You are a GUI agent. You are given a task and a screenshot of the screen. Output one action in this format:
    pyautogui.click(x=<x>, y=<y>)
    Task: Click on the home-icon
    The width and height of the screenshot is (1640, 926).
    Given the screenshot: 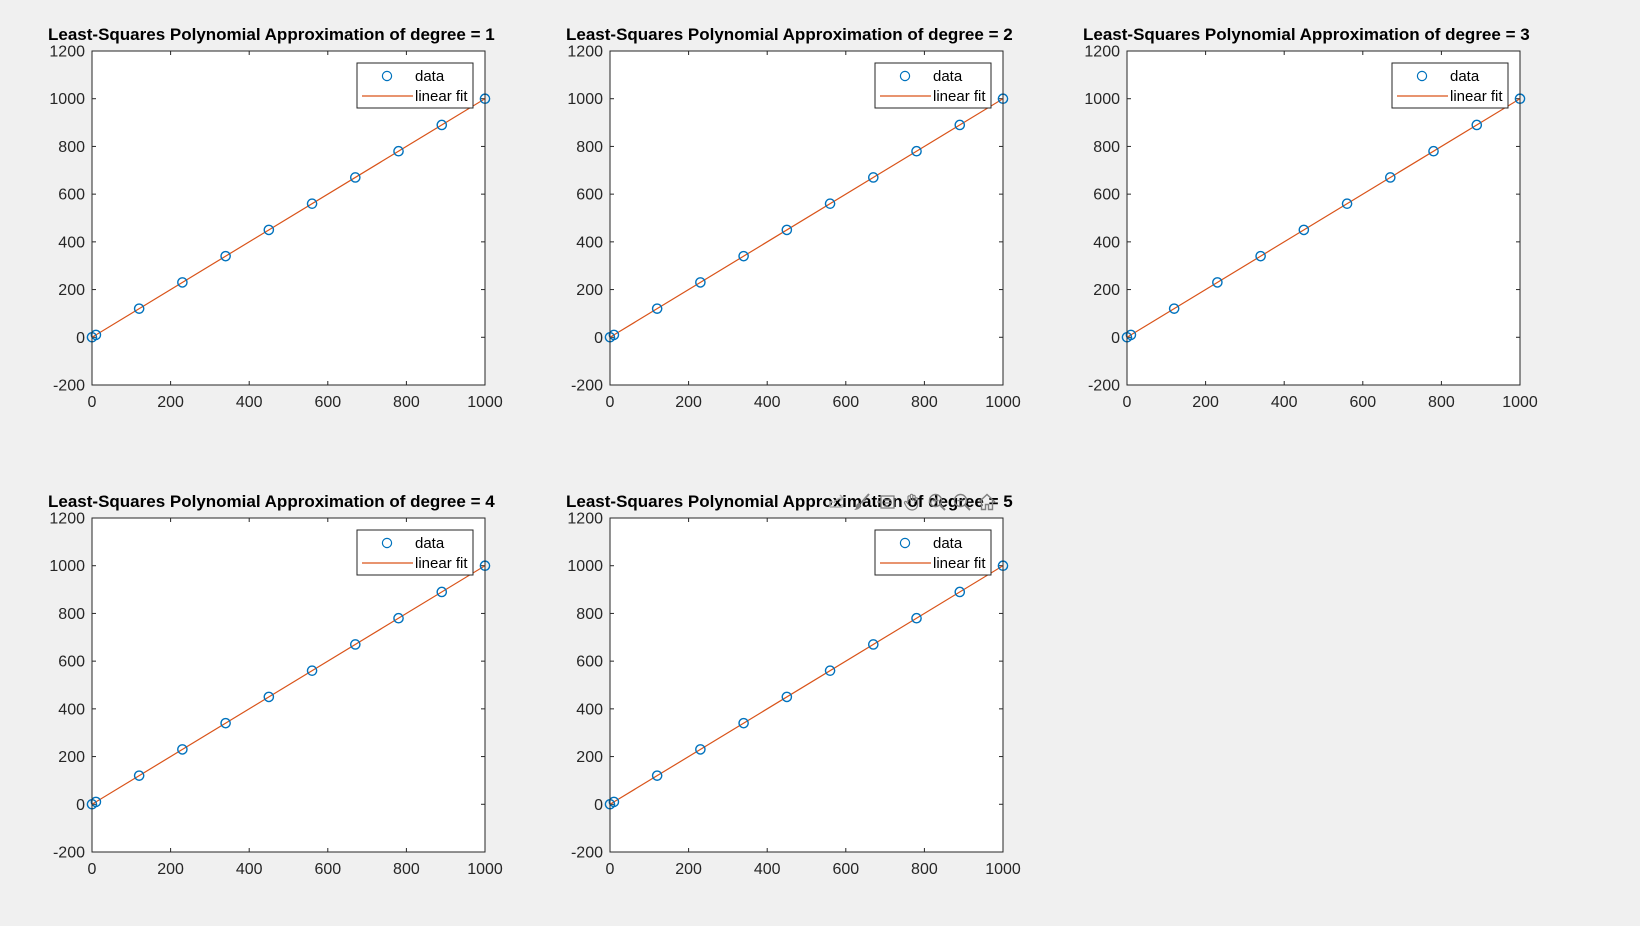 What is the action you would take?
    pyautogui.click(x=987, y=502)
    